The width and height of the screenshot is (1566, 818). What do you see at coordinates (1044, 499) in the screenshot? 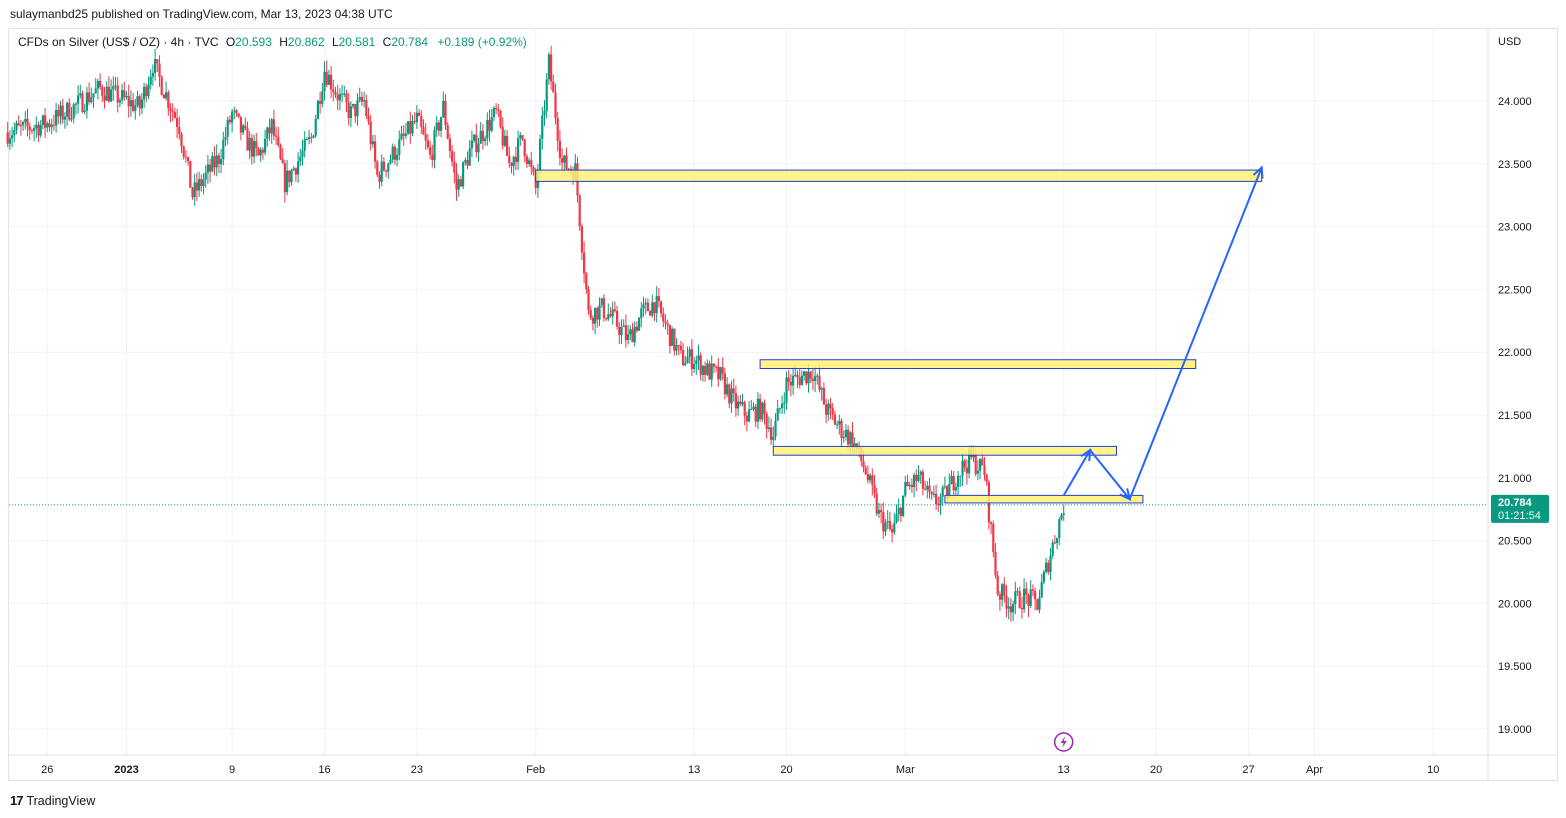
I see `zone-support-20.8` at bounding box center [1044, 499].